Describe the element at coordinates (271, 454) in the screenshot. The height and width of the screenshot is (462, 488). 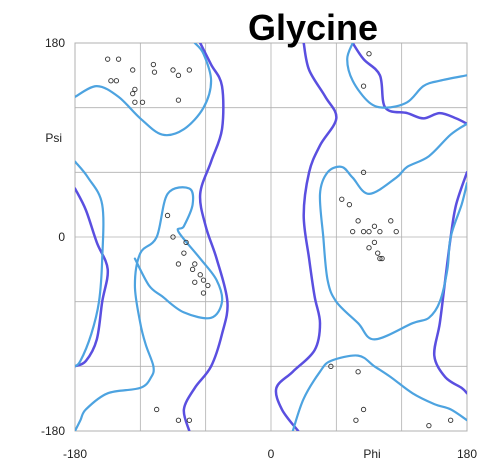
I see `x-tick-label-middle: 0` at that location.